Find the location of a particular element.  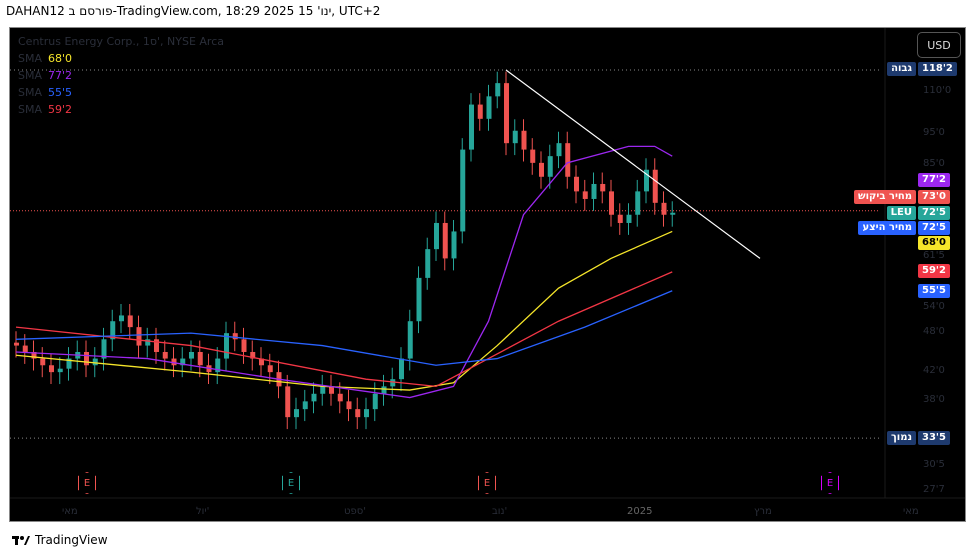

symbol-tag: LEU is located at coordinates (901, 213).